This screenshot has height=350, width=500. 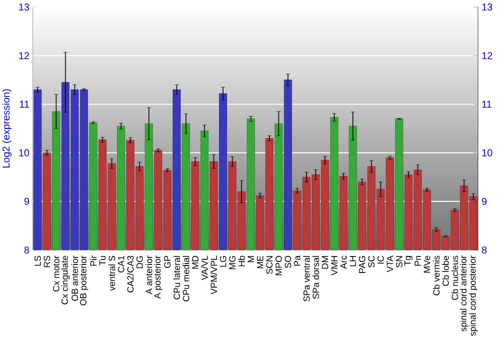 I want to click on x-tick-label: Pn, so click(x=417, y=261).